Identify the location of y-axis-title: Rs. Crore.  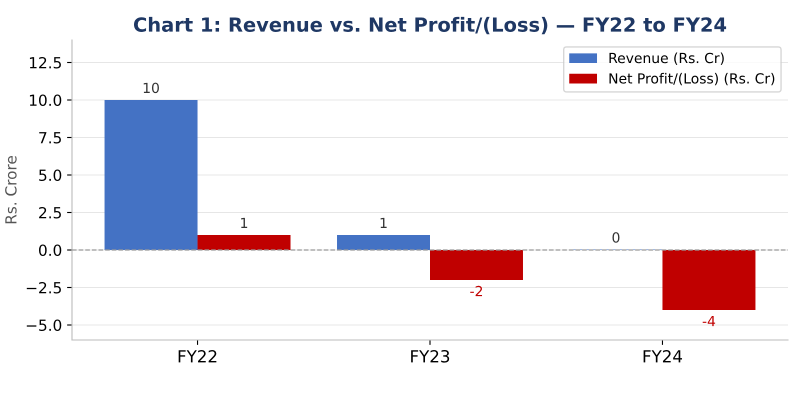
(11, 190).